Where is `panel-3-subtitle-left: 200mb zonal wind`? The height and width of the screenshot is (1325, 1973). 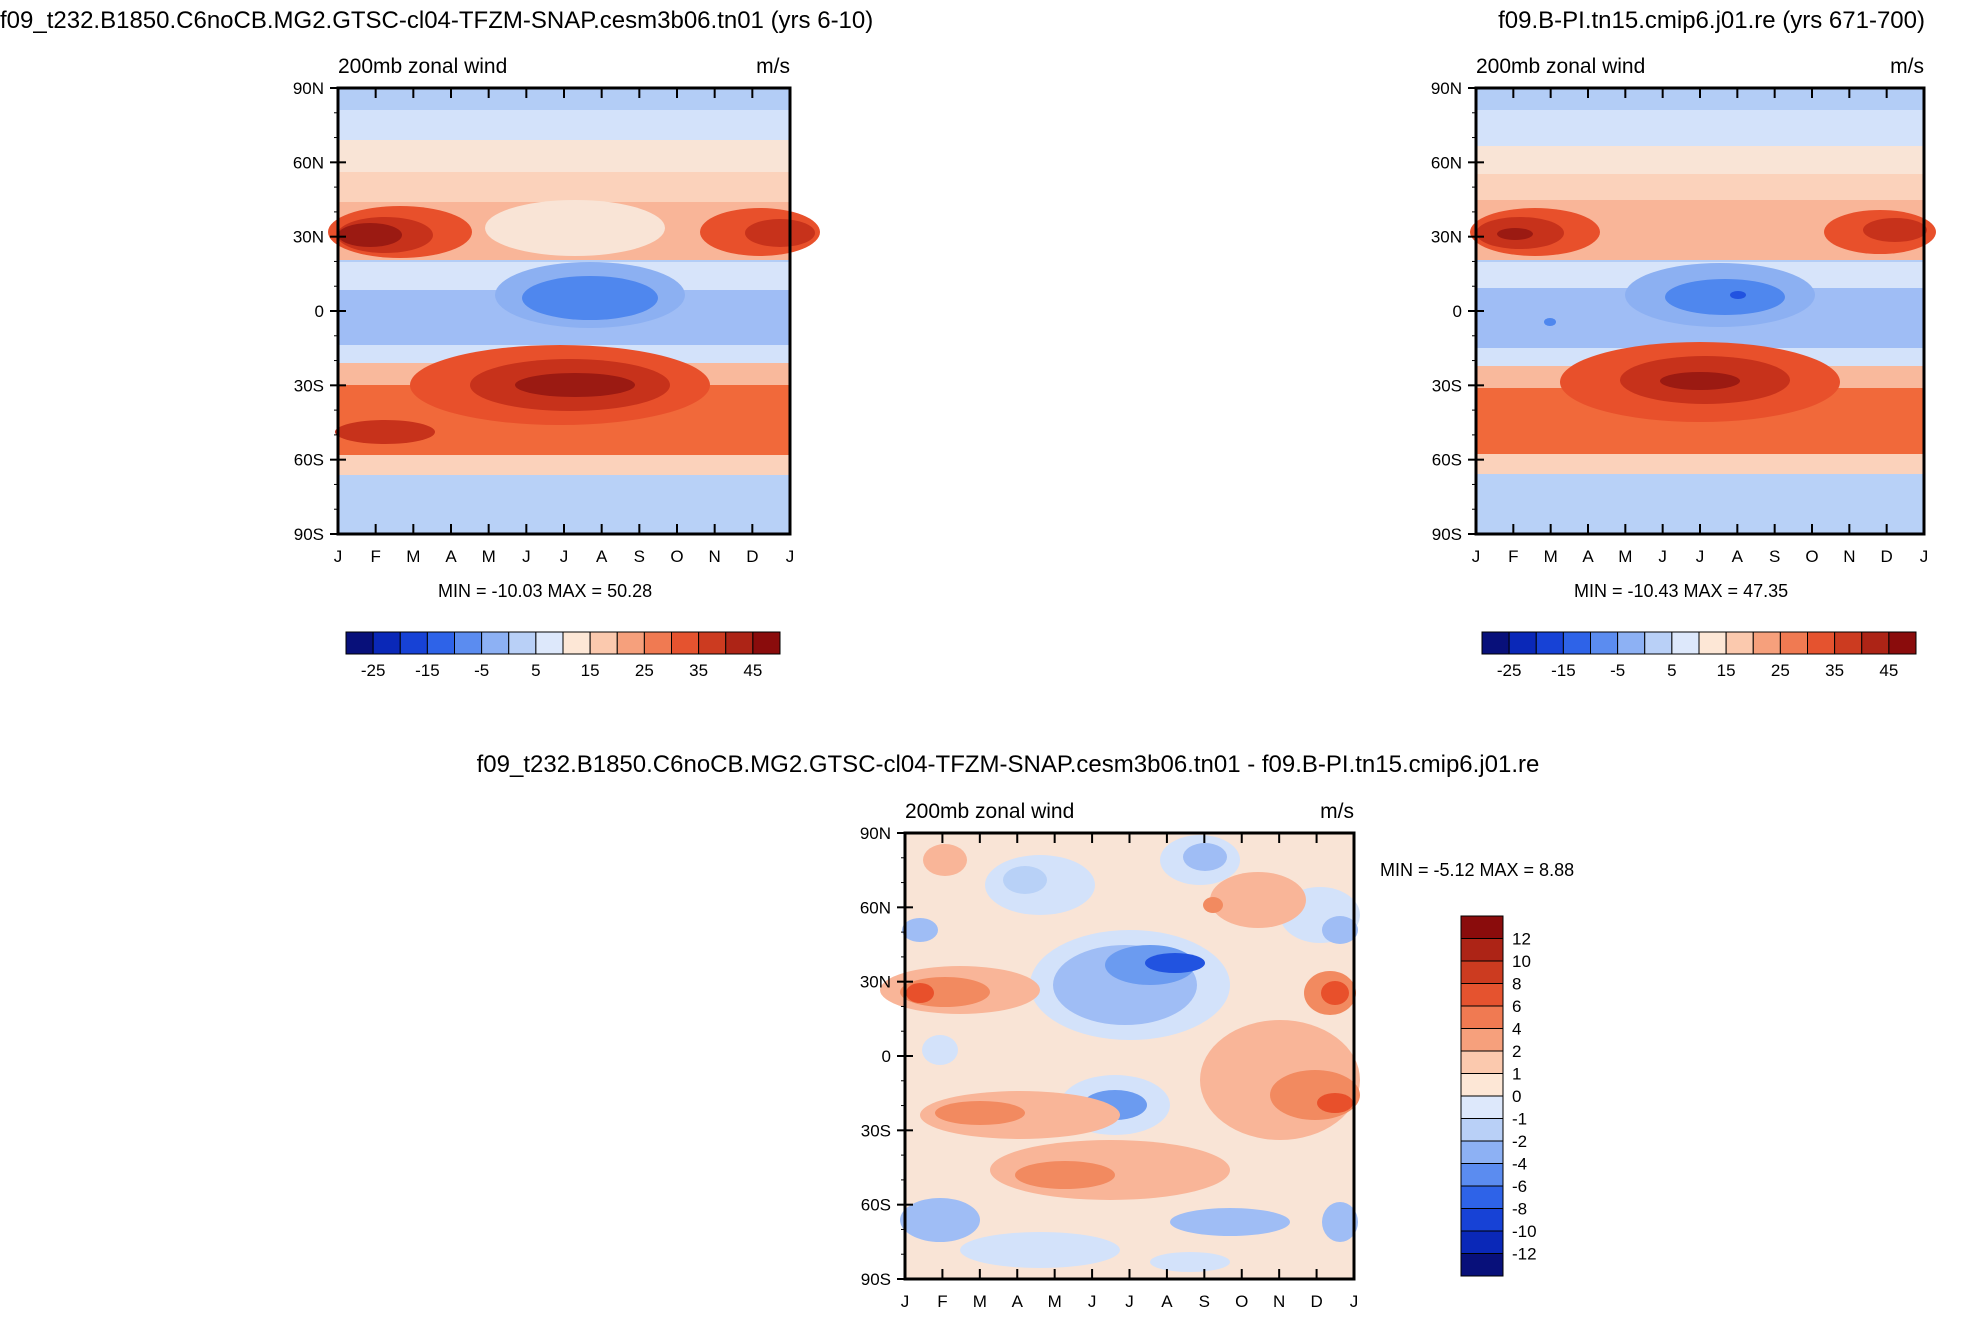
panel-3-subtitle-left: 200mb zonal wind is located at coordinates (989, 811).